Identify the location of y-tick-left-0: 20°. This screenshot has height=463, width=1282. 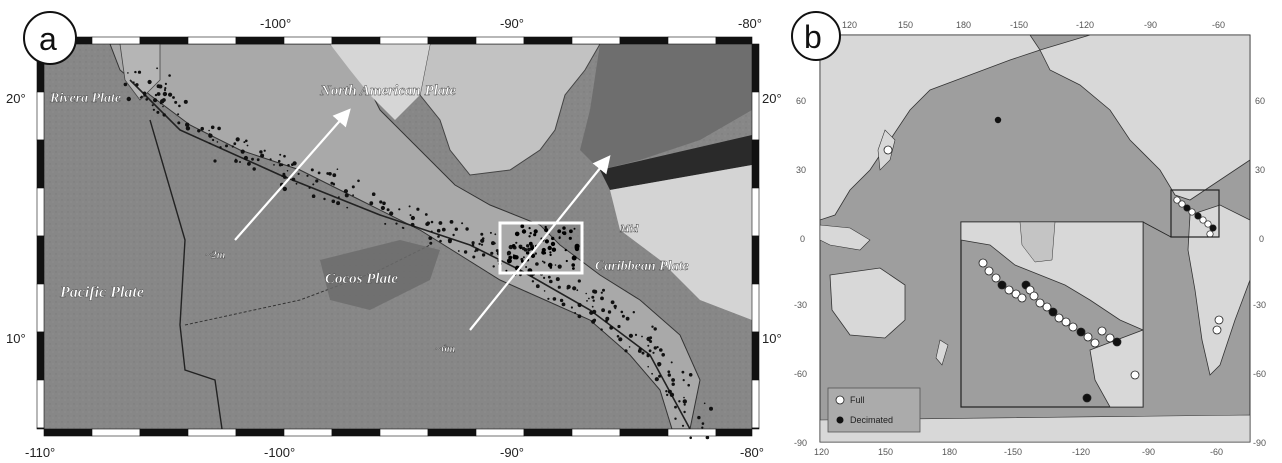
(16, 98).